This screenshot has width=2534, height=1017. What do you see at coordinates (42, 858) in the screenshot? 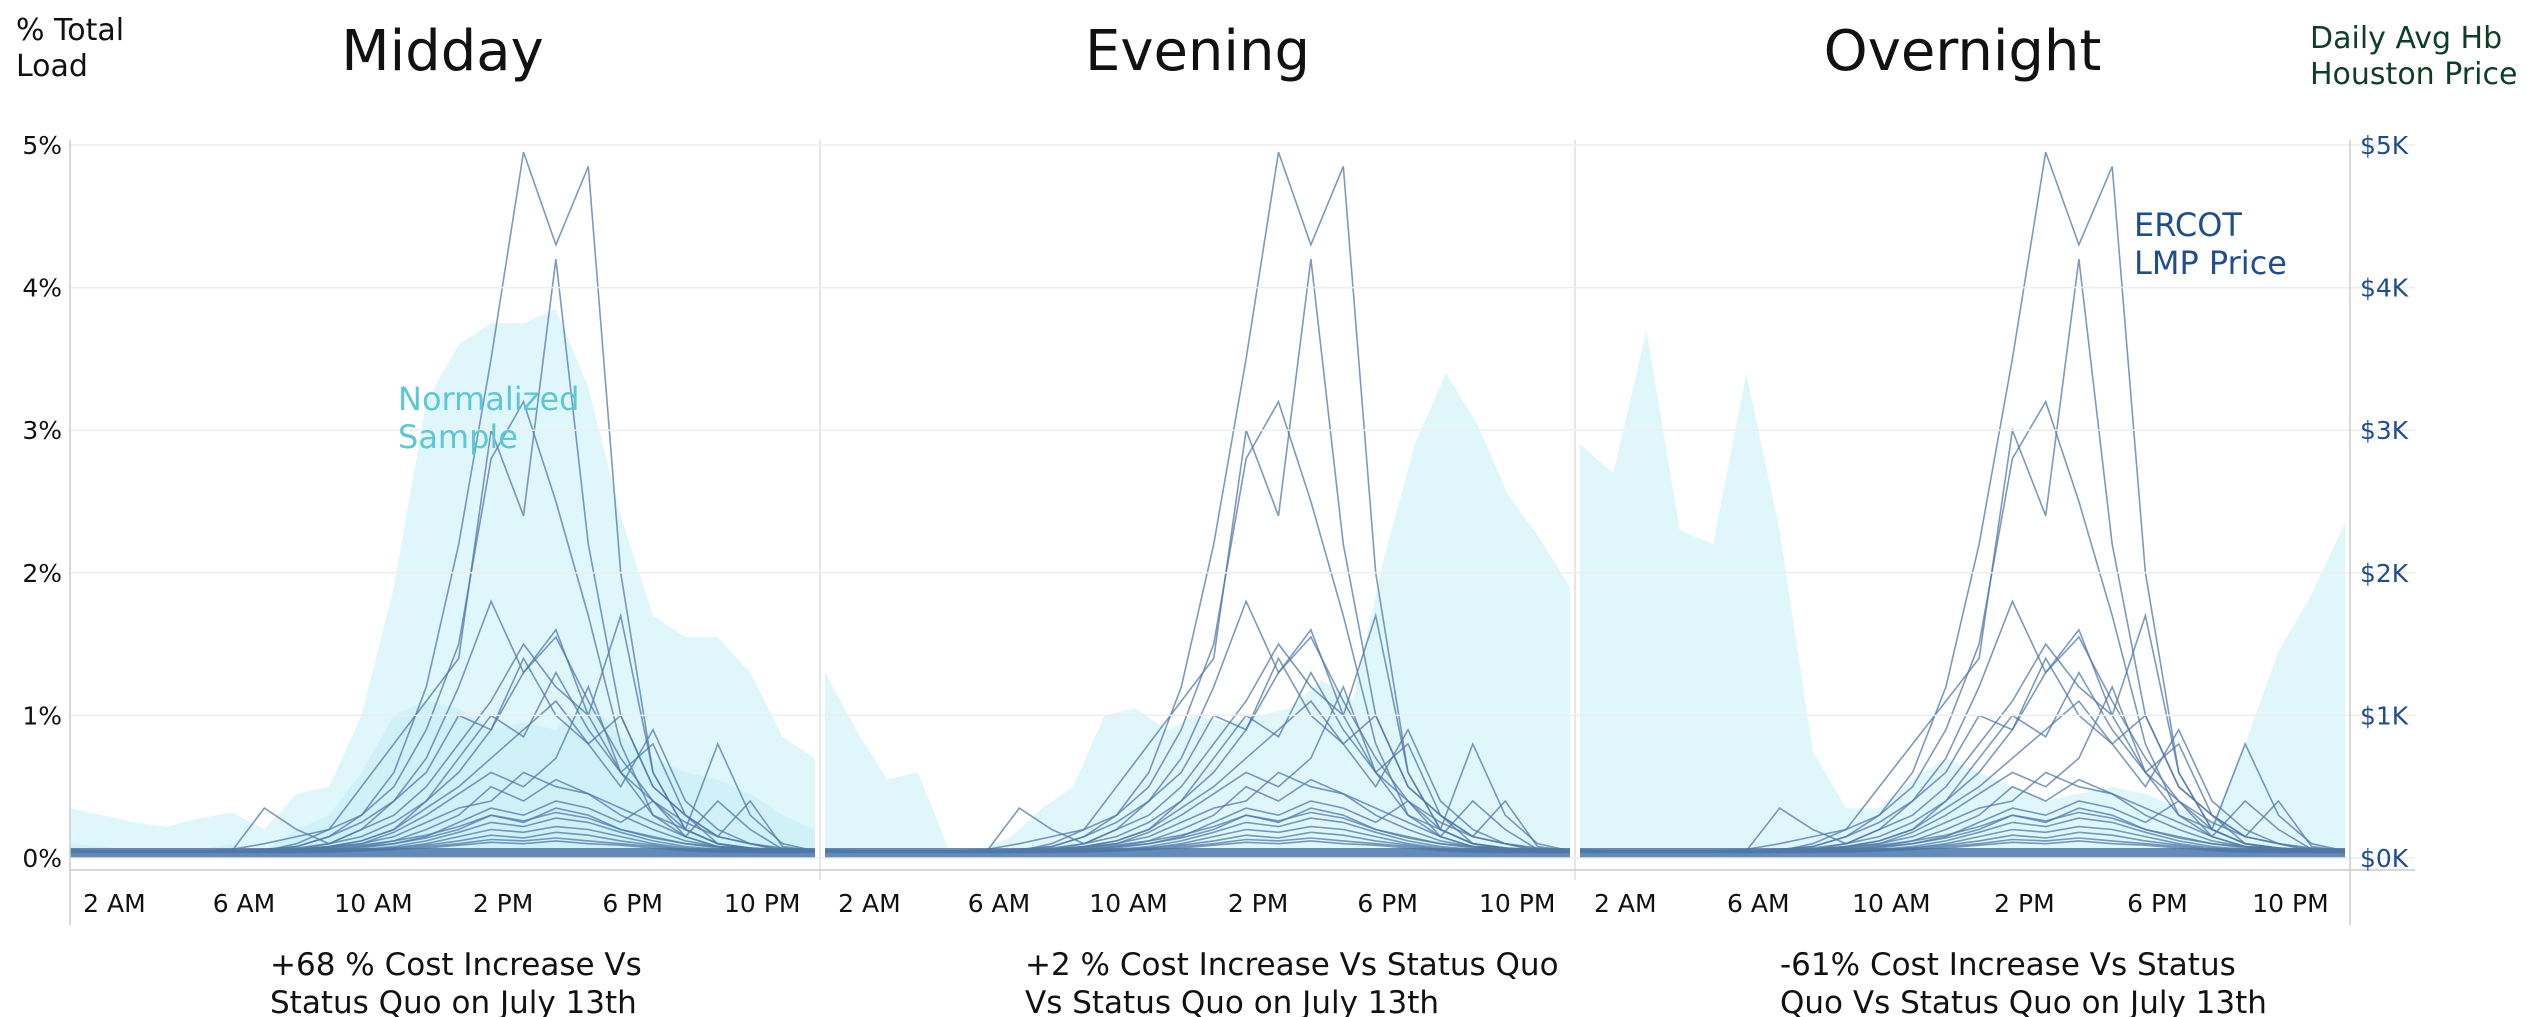
I see `left-tick-label: 0%` at bounding box center [42, 858].